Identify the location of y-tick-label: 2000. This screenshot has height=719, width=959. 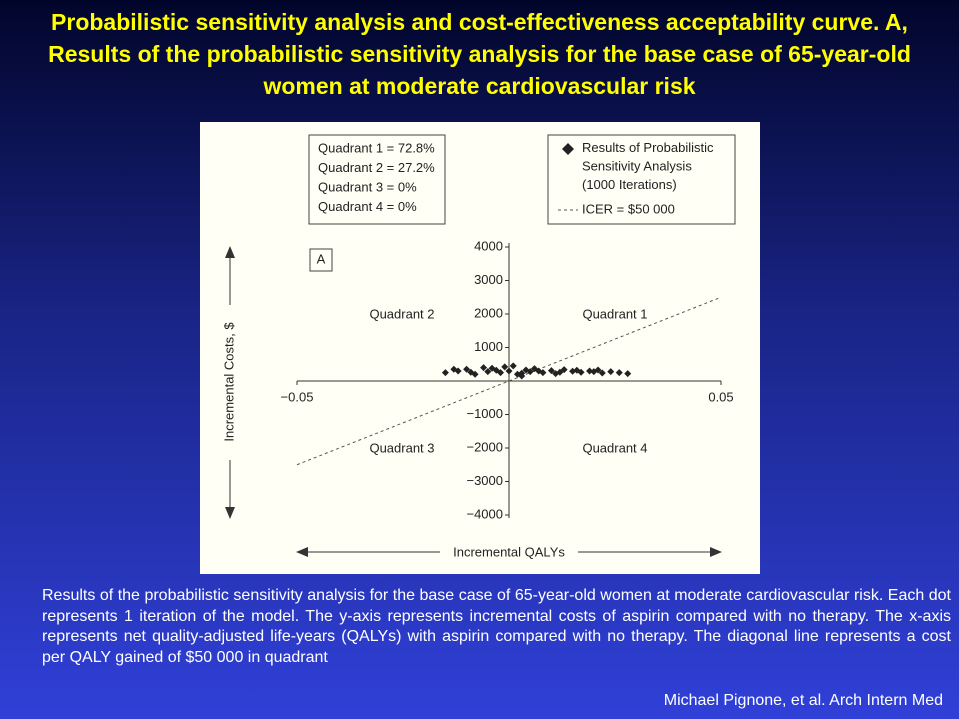
(488, 312).